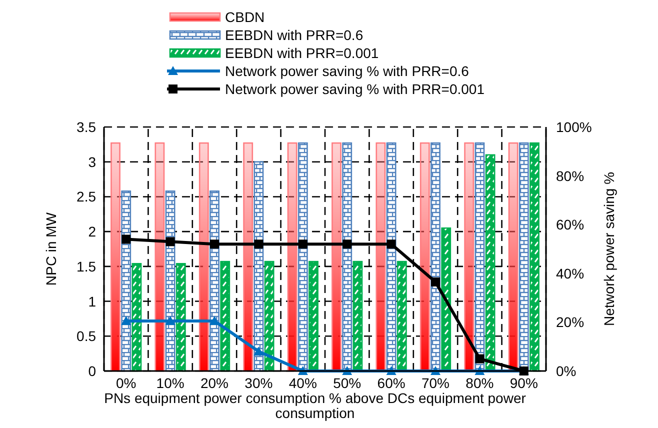 This screenshot has width=658, height=428. I want to click on x-tick-label: 30%, so click(258, 383).